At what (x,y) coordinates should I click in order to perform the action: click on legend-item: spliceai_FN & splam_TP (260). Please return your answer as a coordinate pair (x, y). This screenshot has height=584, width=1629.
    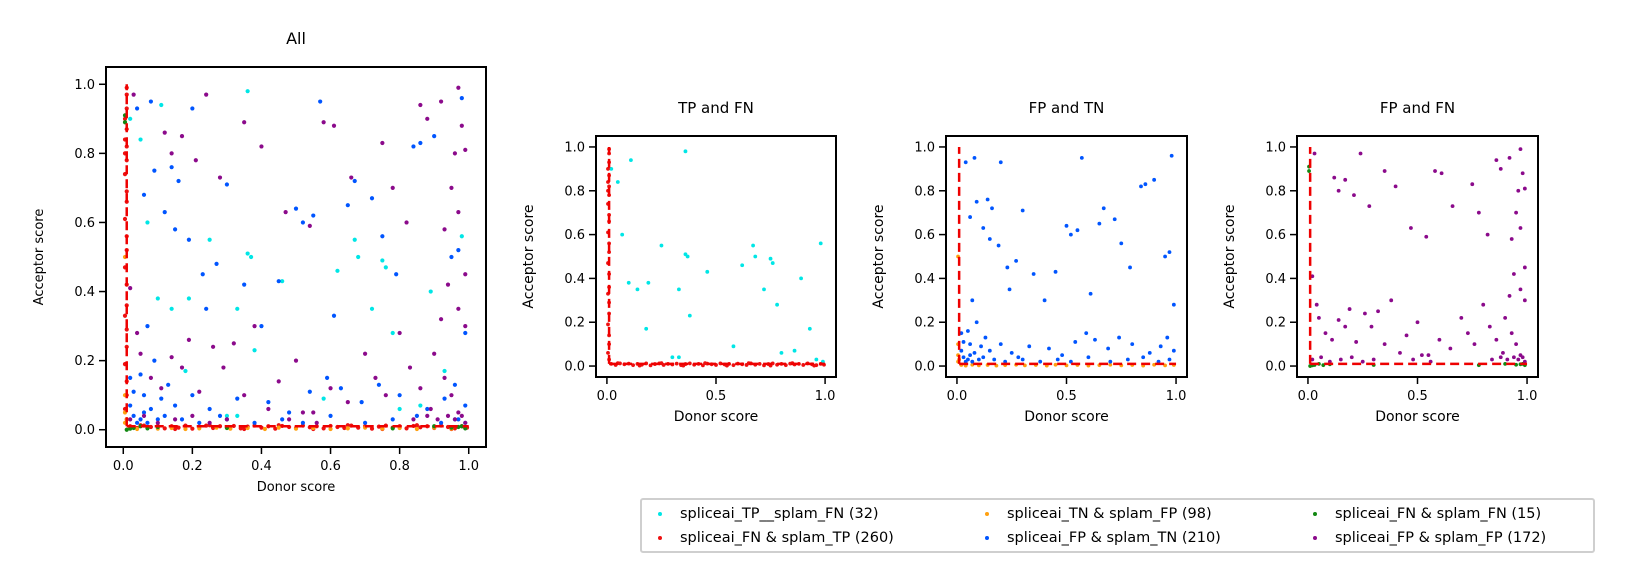
    Looking at the image, I should click on (768, 538).